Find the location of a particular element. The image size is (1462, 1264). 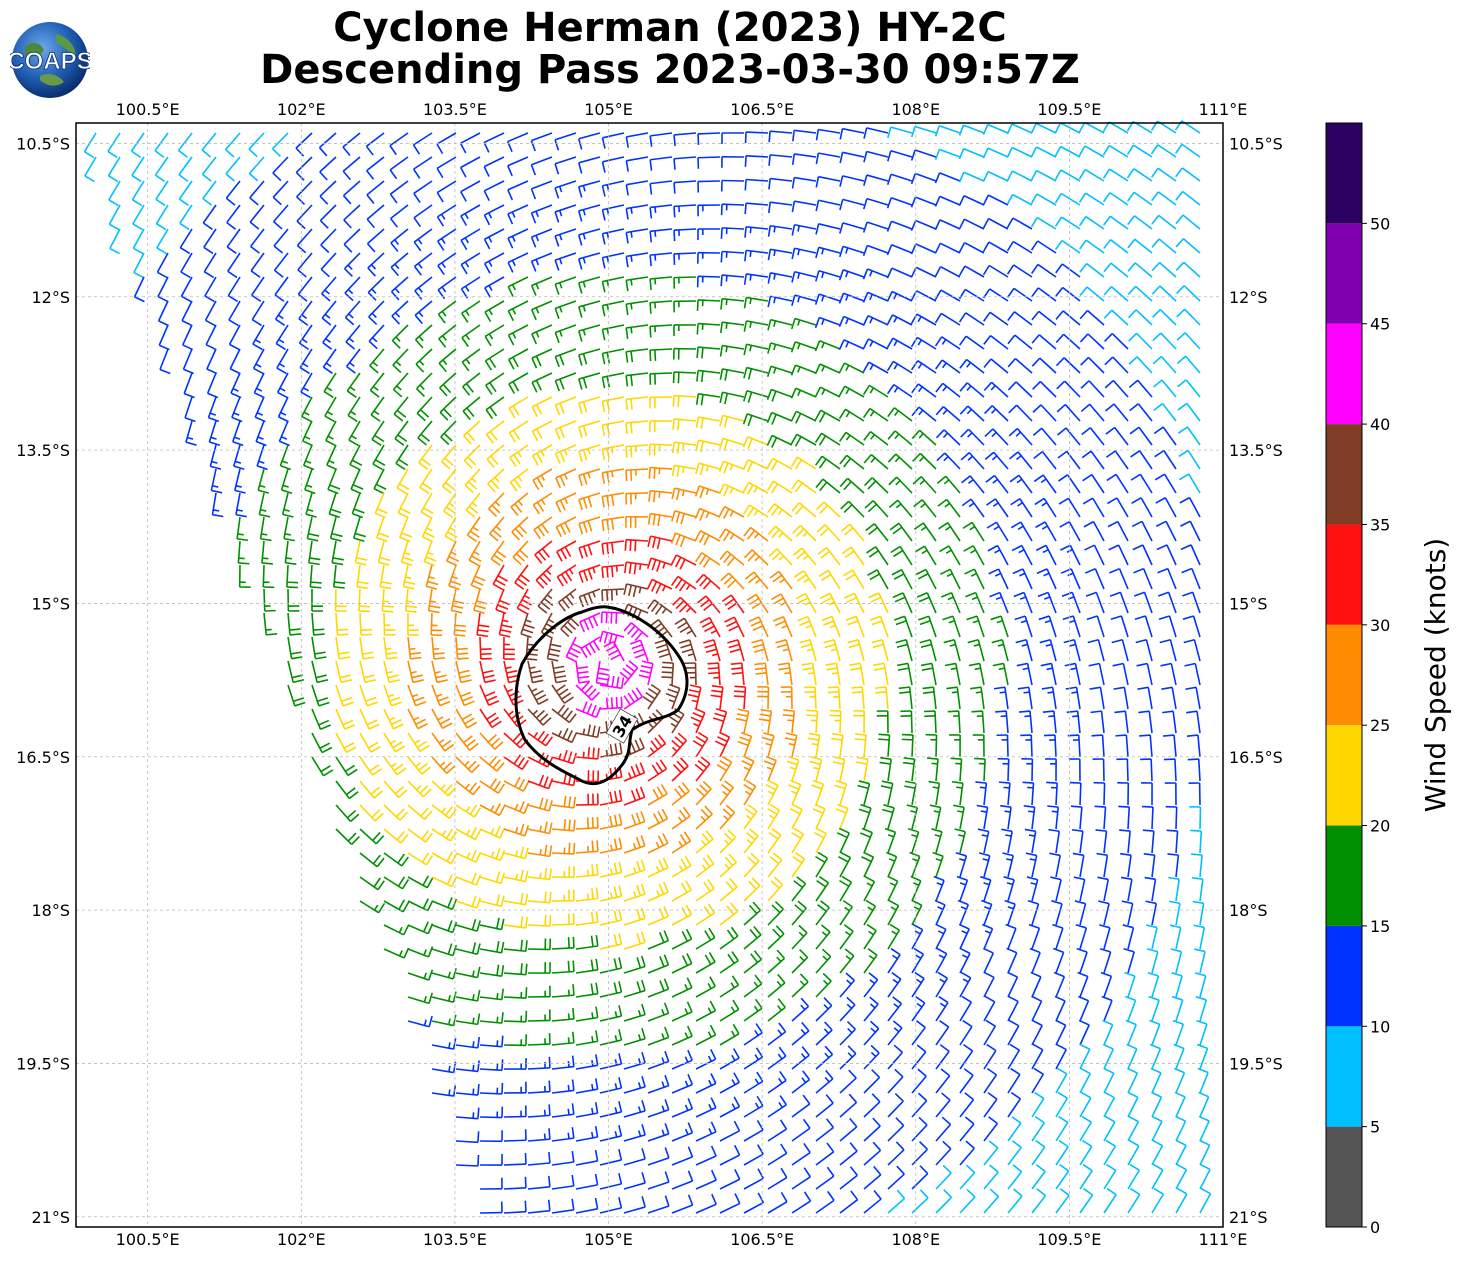

colorbar-segment is located at coordinates (1344, 374).